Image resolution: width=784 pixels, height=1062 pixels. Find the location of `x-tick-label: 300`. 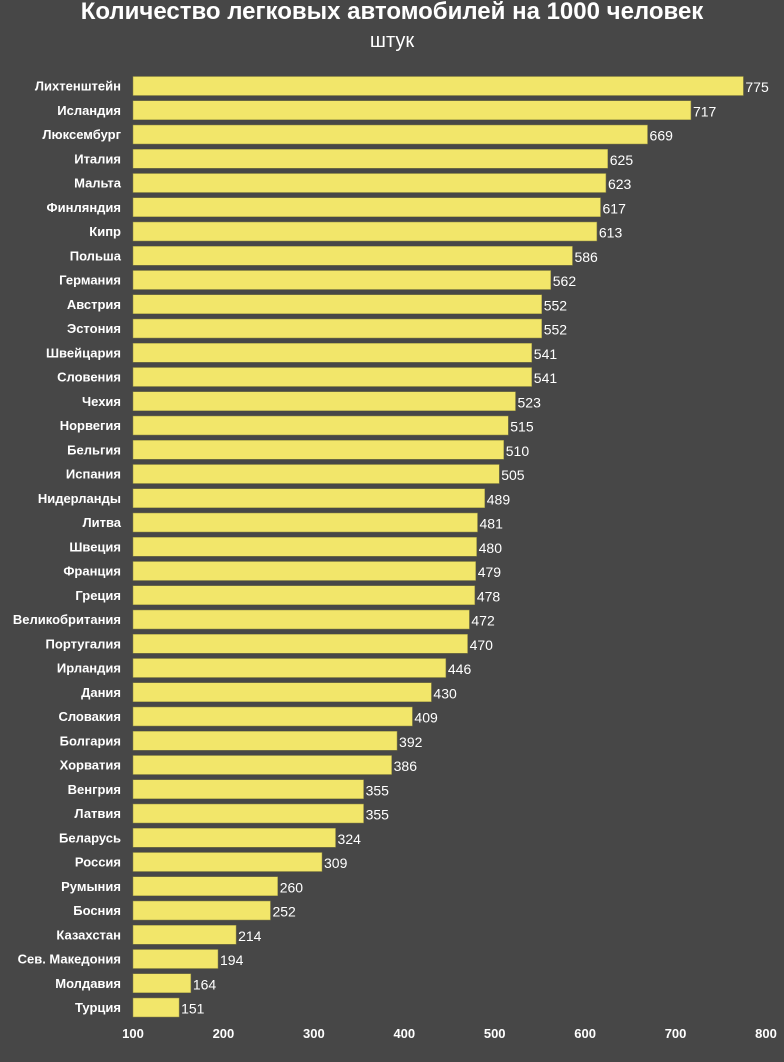

x-tick-label: 300 is located at coordinates (314, 1033).